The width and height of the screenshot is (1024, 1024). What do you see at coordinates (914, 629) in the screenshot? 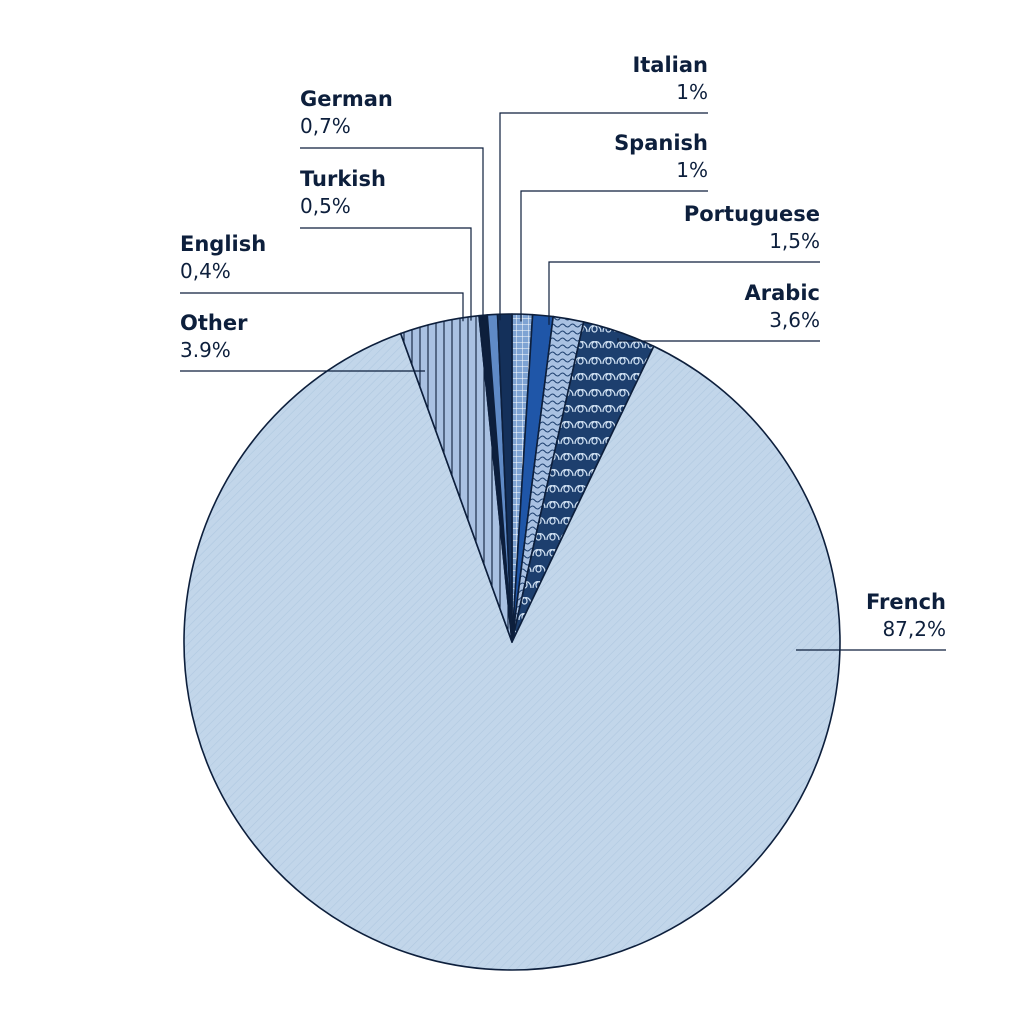
I see `value-french: 87,2%` at bounding box center [914, 629].